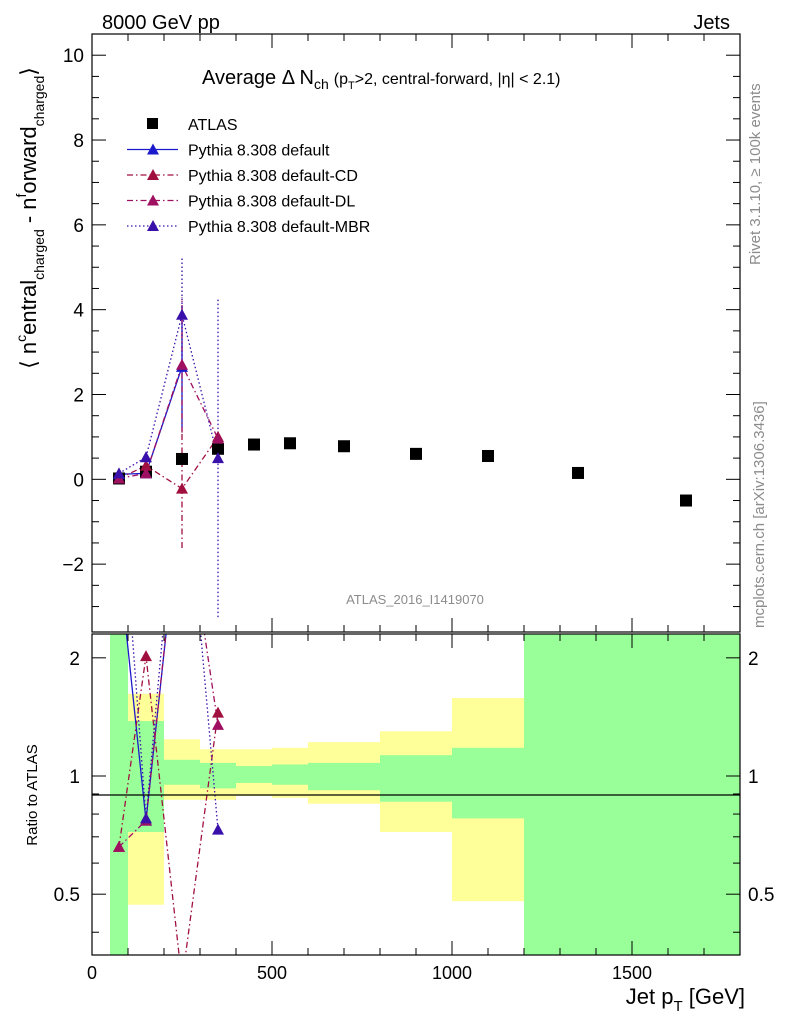 The image size is (786, 1024). I want to click on ratio-ylabel: Ratio to ATLAS, so click(32, 794).